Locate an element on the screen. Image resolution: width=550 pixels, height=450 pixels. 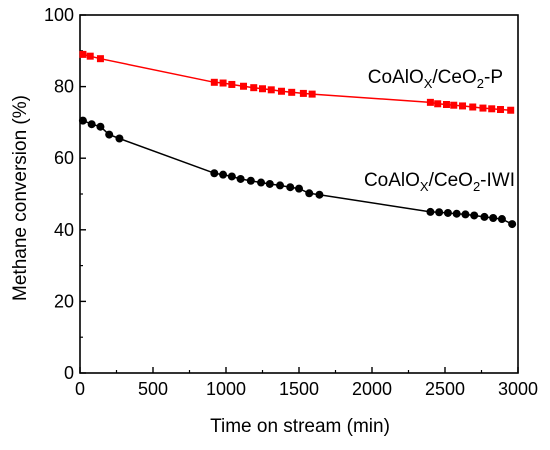
series-label-2: CoAlOX/CeO2-IWI is located at coordinates (439, 182).